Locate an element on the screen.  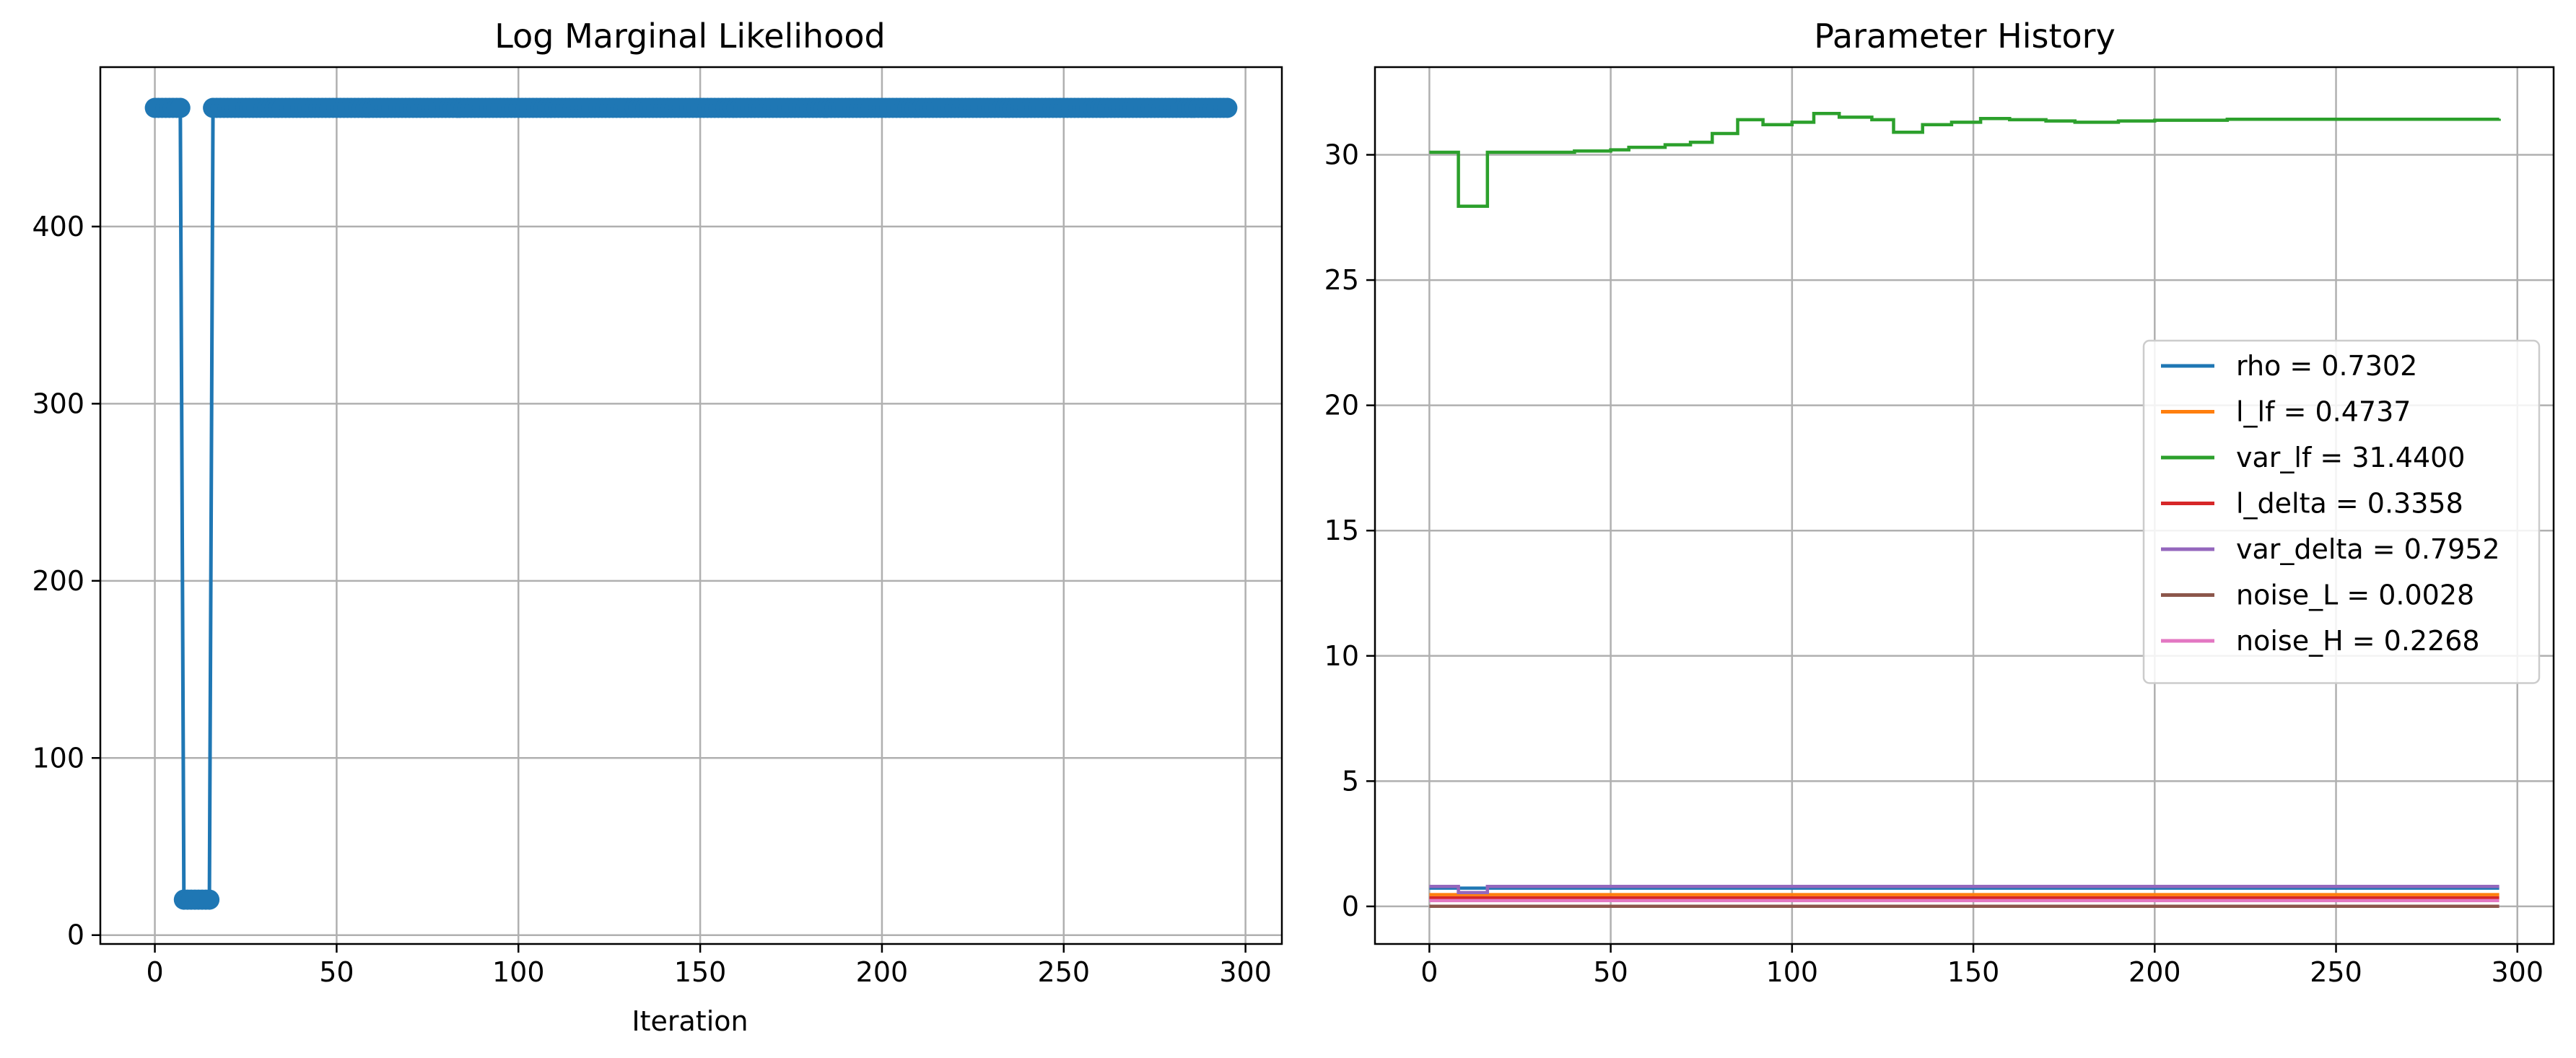
log-likelihood-title: Log Marginal Likelihood is located at coordinates (689, 36).